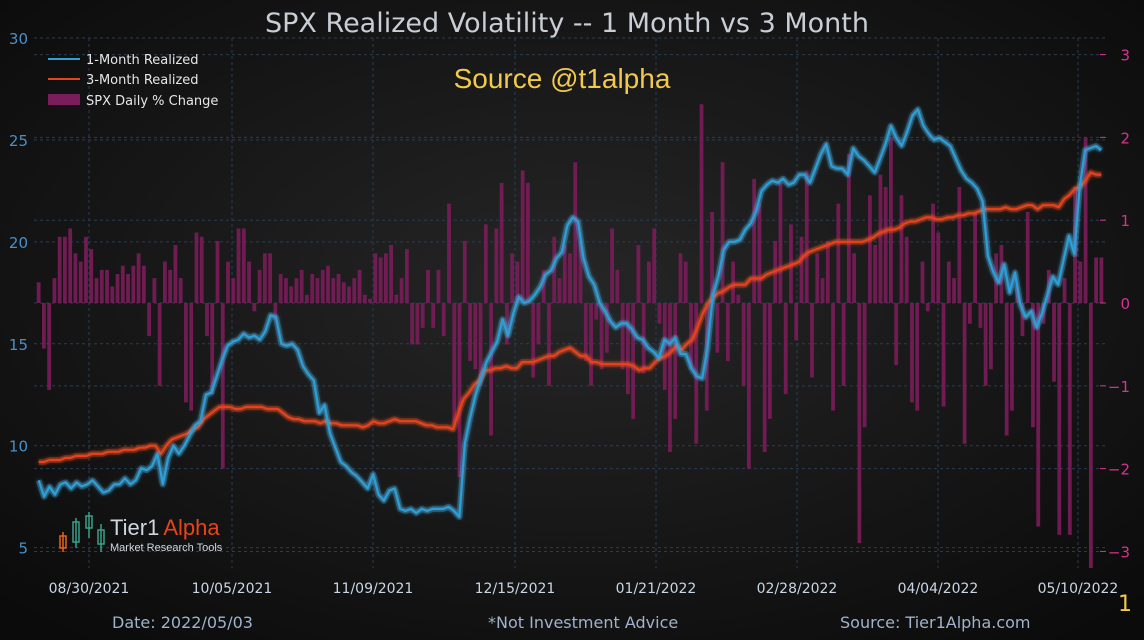 Image resolution: width=1144 pixels, height=640 pixels. What do you see at coordinates (1125, 138) in the screenshot?
I see `right-tick-label: 2` at bounding box center [1125, 138].